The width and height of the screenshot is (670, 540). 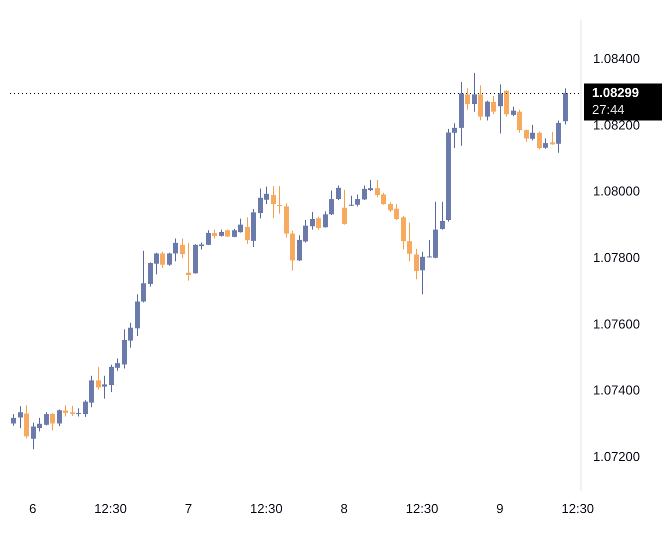 What do you see at coordinates (616, 324) in the screenshot?
I see `y-tick-label: 1.07600` at bounding box center [616, 324].